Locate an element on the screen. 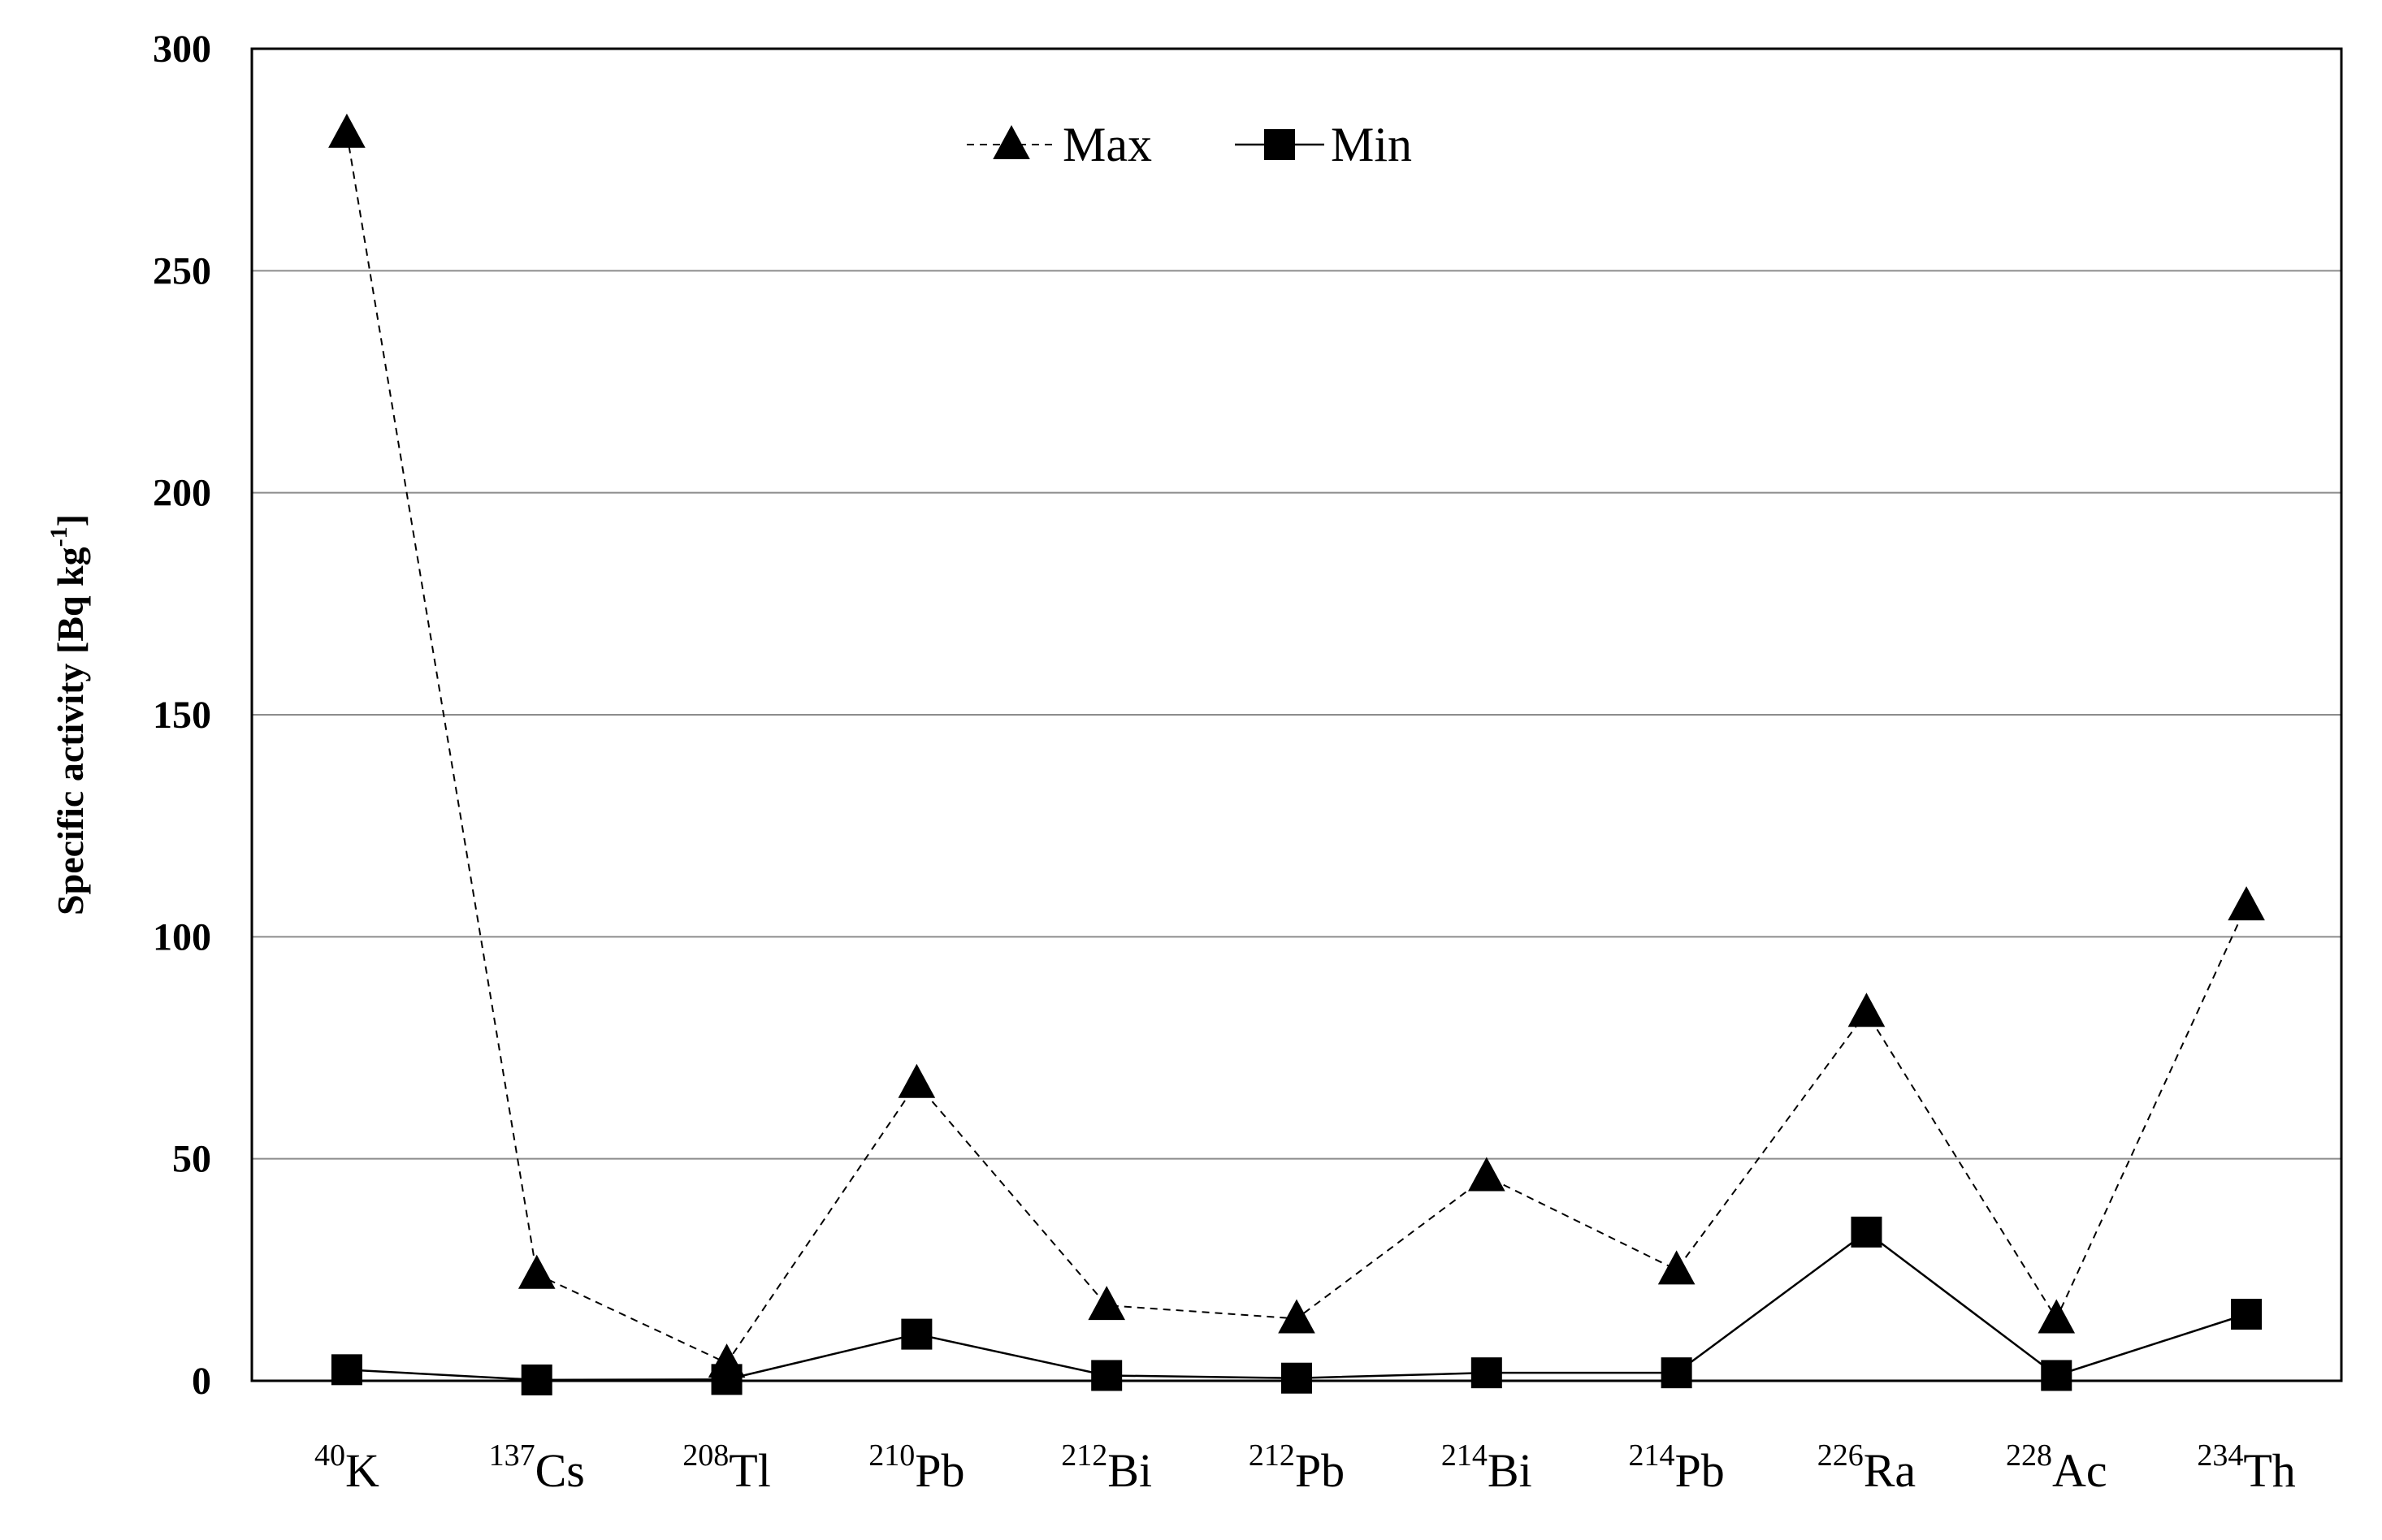  legend-item-min: Min is located at coordinates (1323, 144).